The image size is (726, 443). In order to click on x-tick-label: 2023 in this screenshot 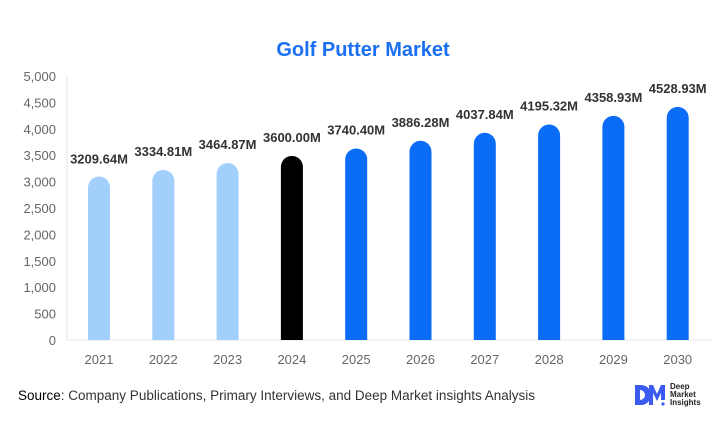, I will do `click(227, 359)`.